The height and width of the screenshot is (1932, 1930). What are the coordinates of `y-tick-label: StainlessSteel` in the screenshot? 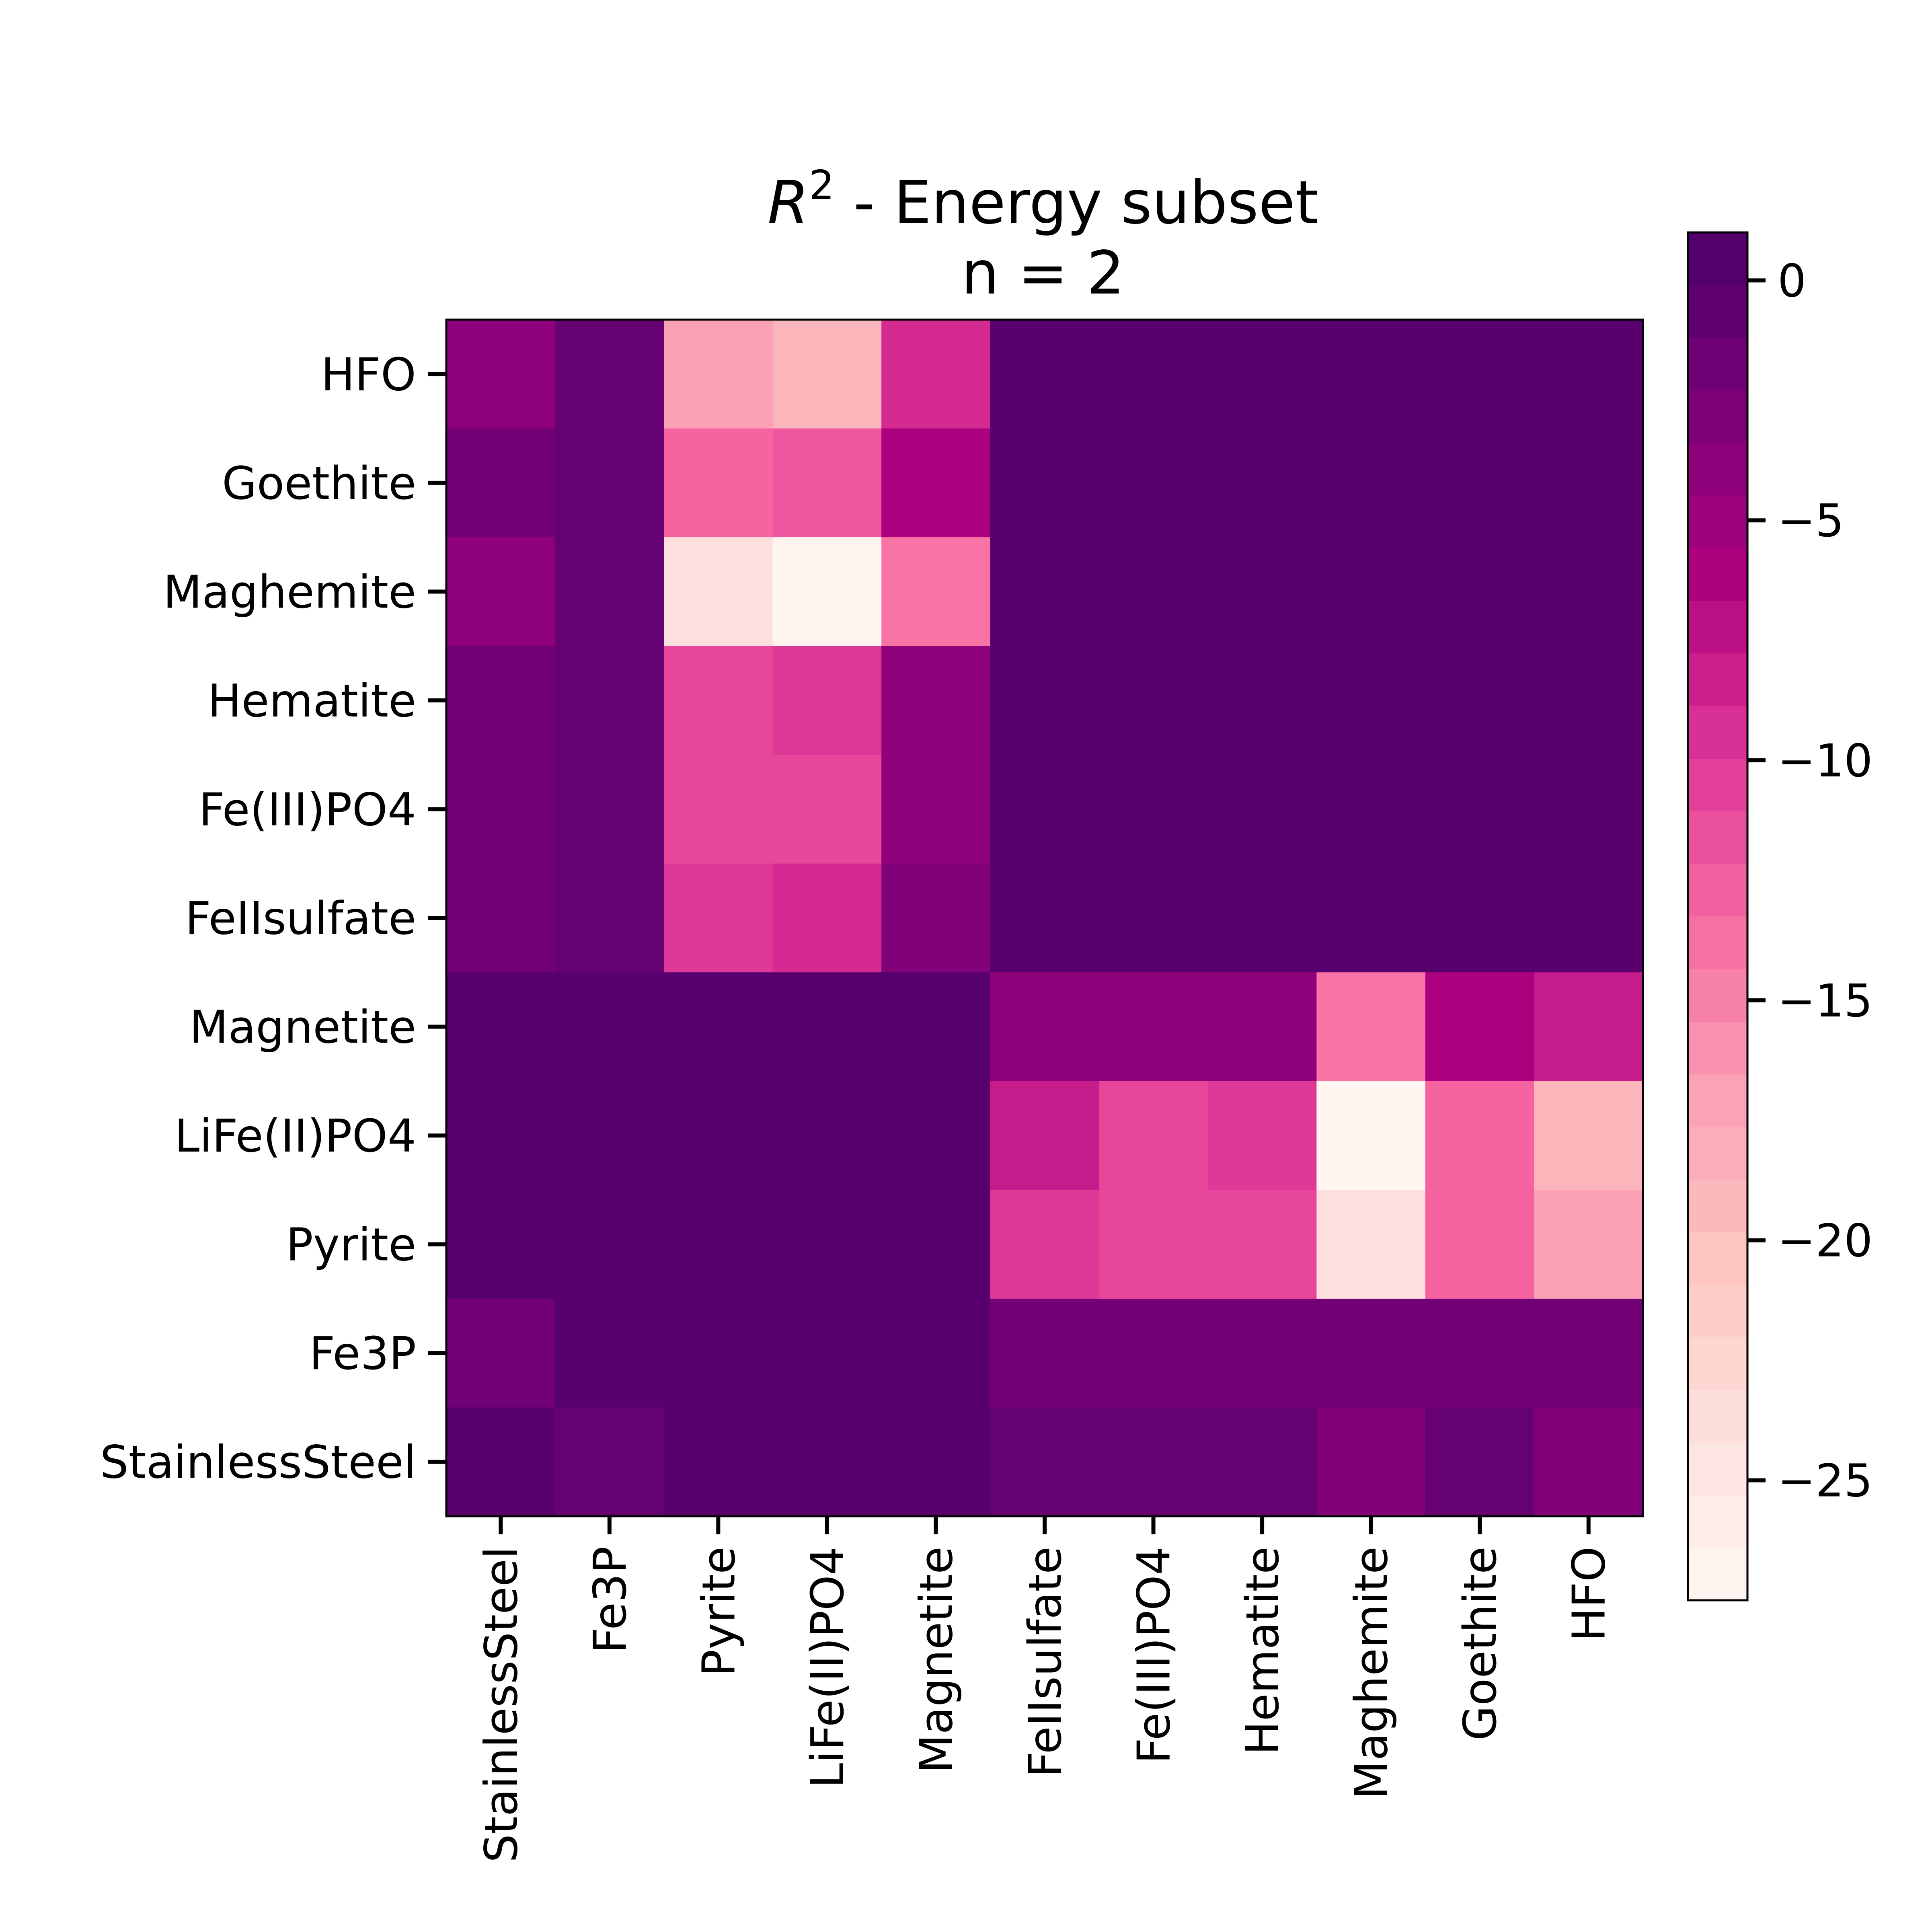 It's located at (258, 1463).